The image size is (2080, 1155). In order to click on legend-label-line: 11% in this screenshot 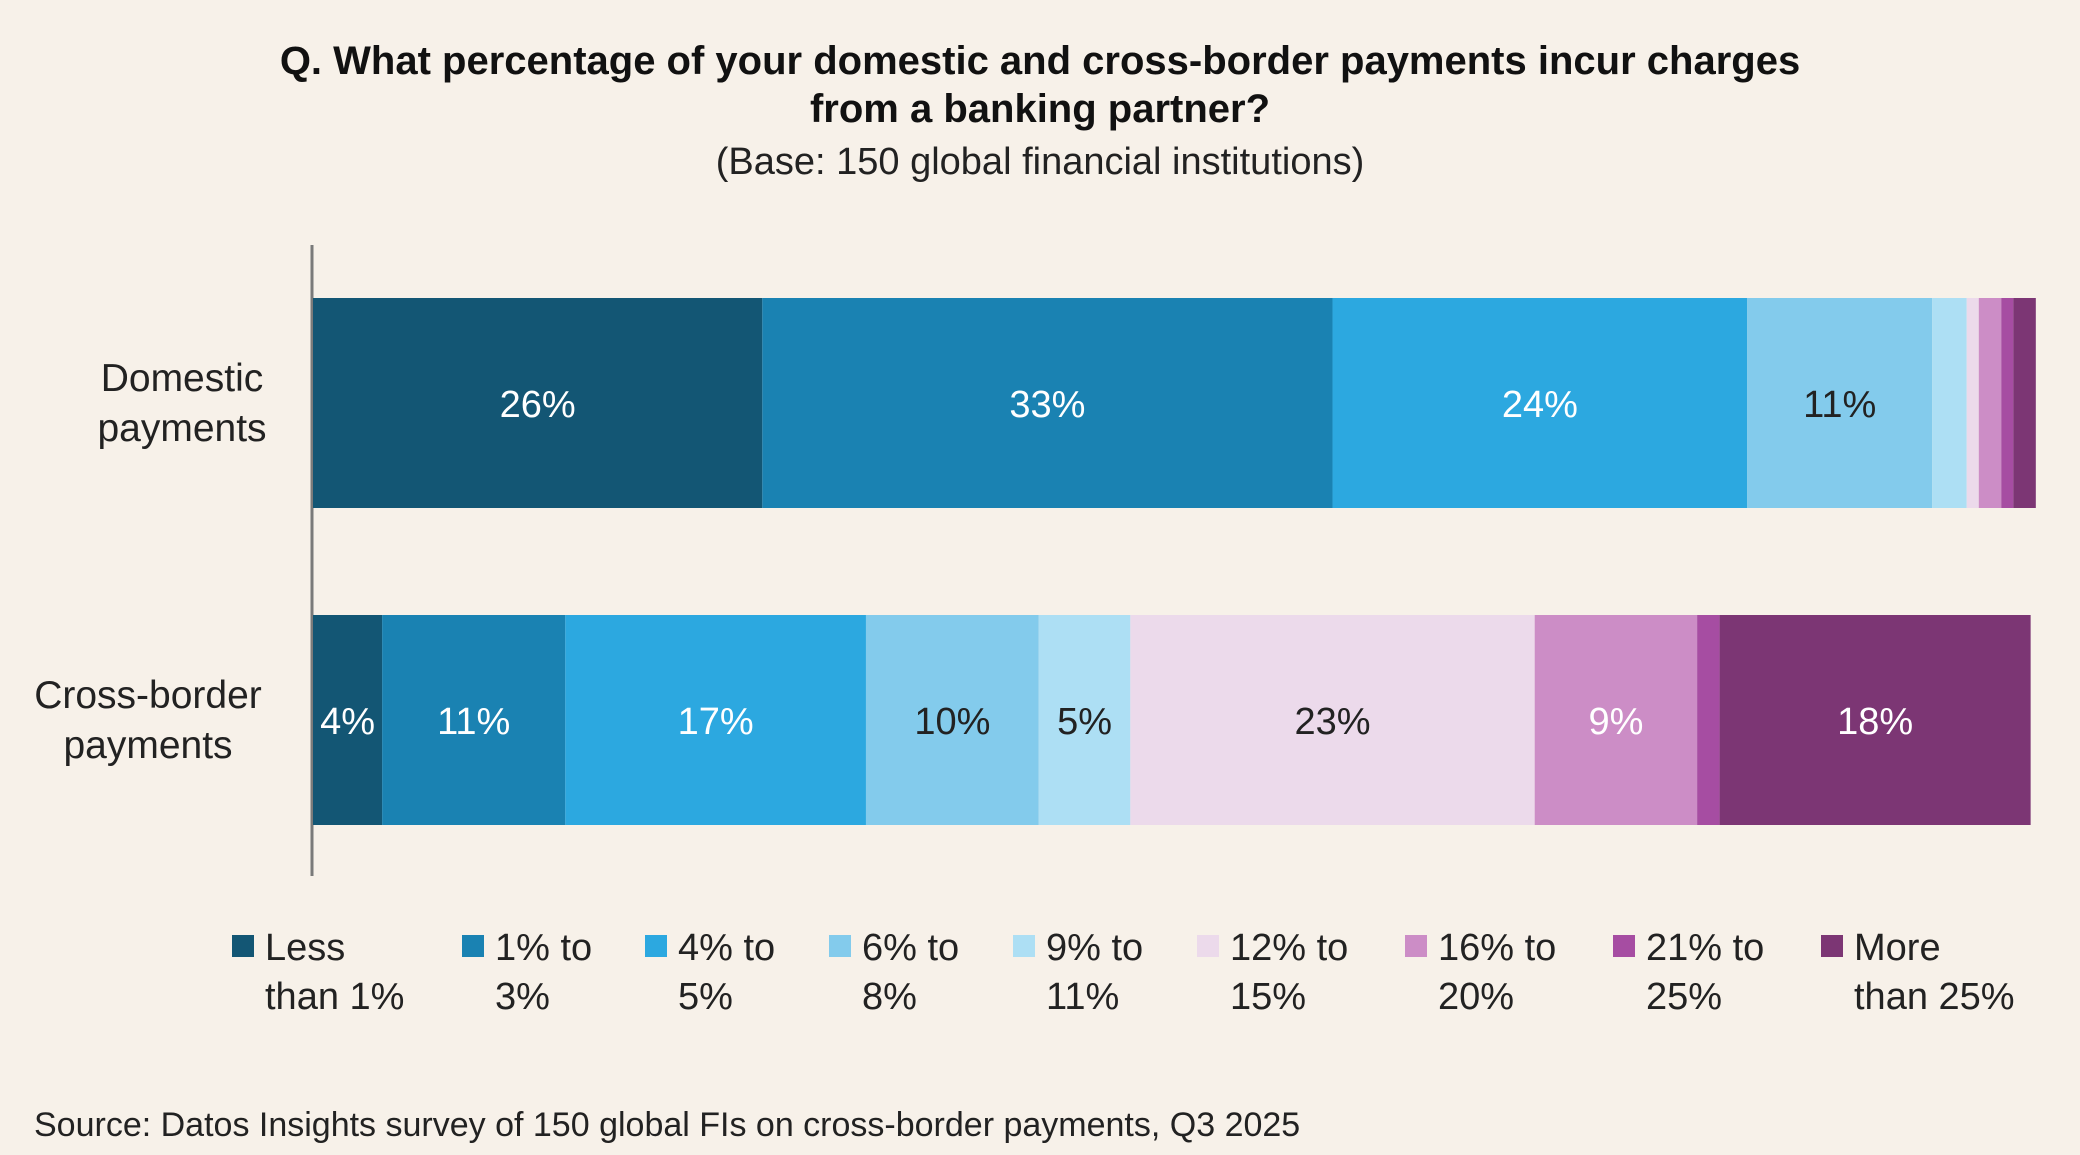, I will do `click(1082, 997)`.